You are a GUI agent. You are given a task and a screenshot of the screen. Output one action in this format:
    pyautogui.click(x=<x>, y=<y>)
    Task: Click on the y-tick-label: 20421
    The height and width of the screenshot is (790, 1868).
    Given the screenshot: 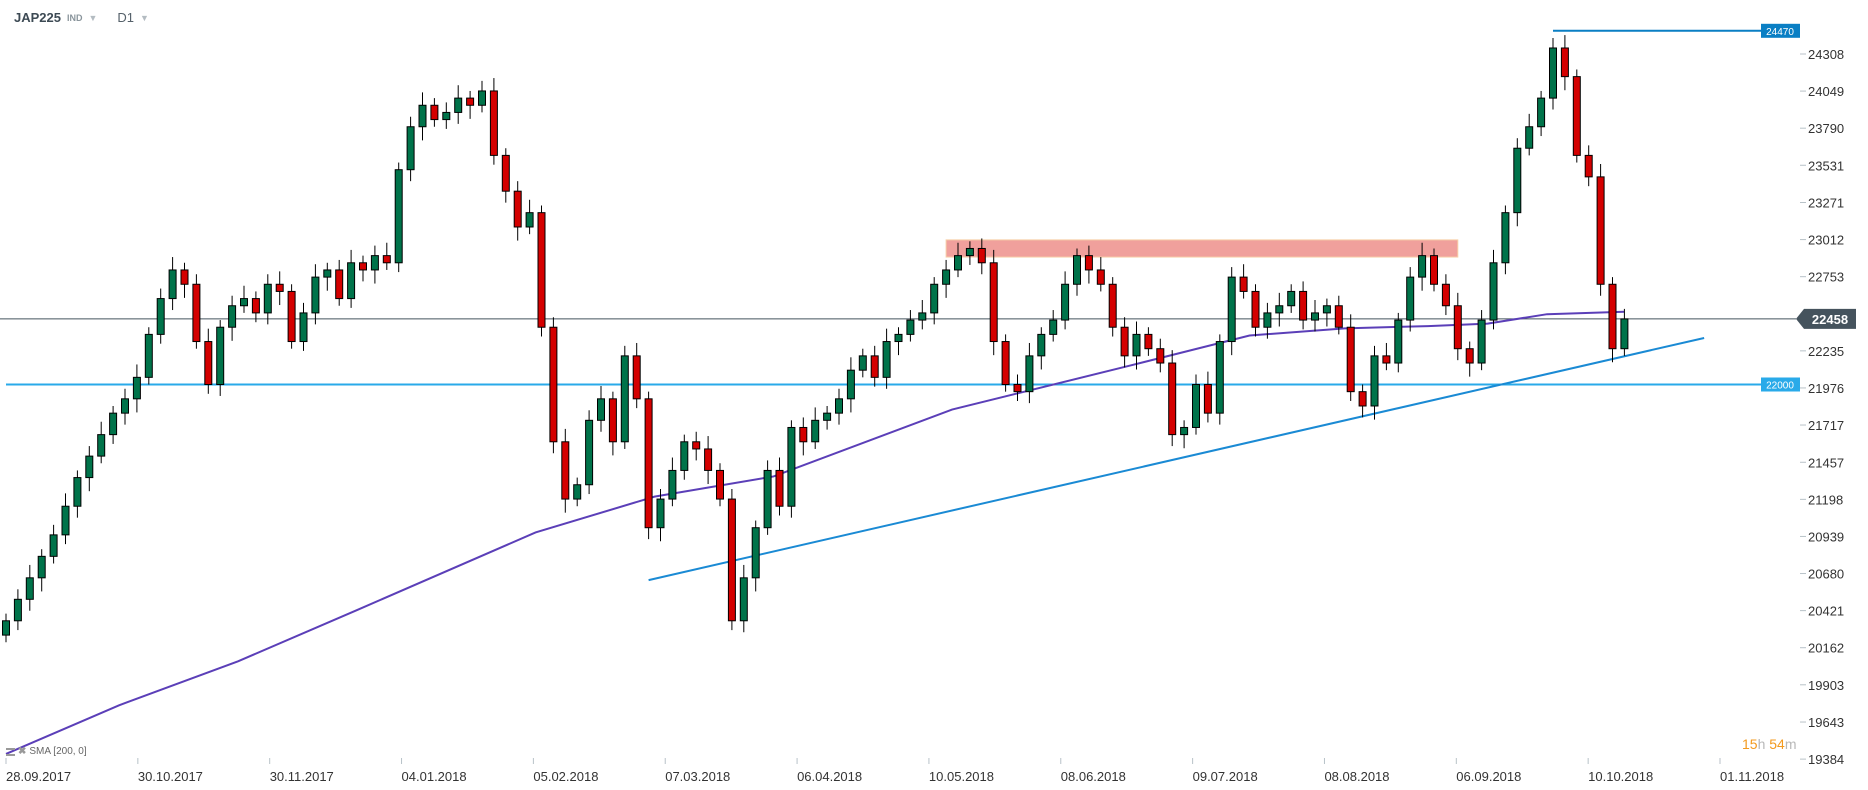 What is the action you would take?
    pyautogui.click(x=1826, y=611)
    